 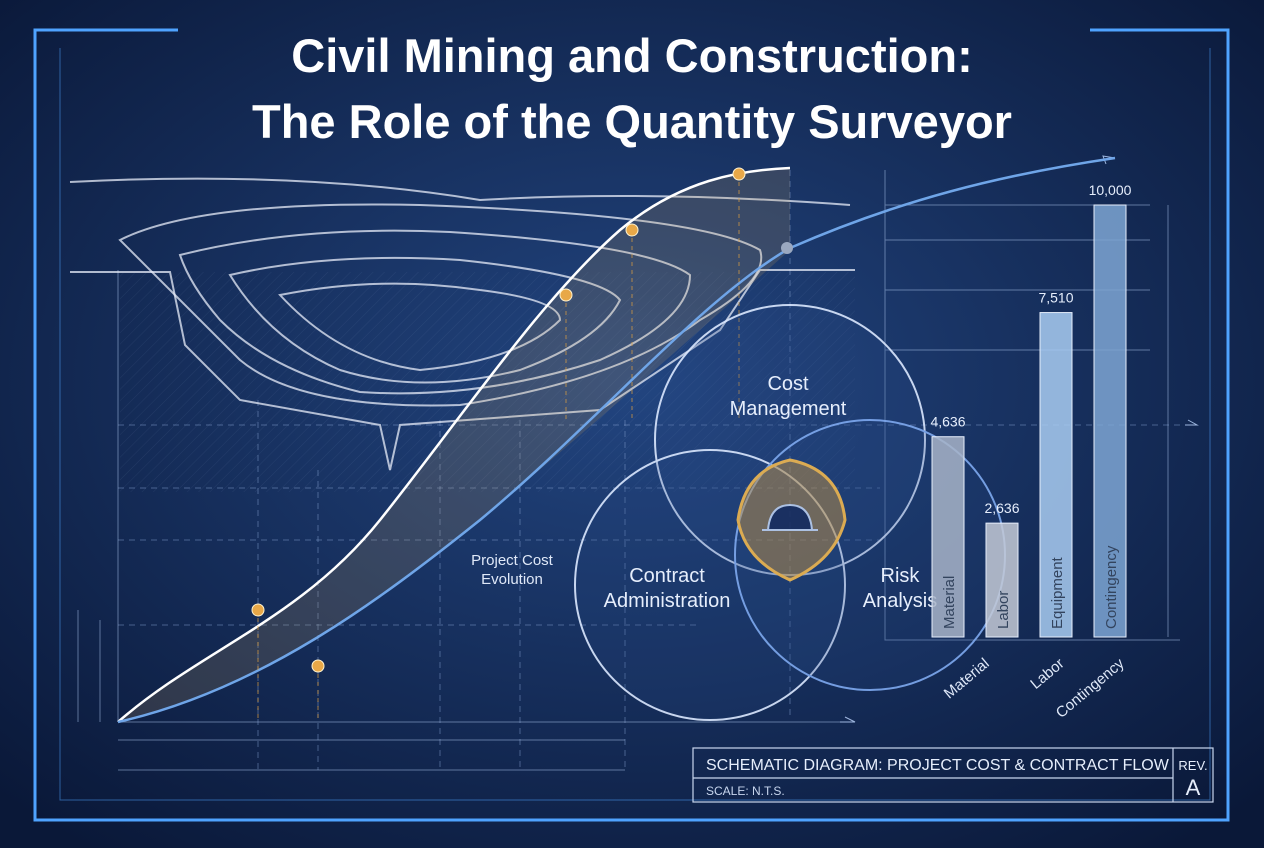 What do you see at coordinates (953, 775) in the screenshot?
I see `title-block` at bounding box center [953, 775].